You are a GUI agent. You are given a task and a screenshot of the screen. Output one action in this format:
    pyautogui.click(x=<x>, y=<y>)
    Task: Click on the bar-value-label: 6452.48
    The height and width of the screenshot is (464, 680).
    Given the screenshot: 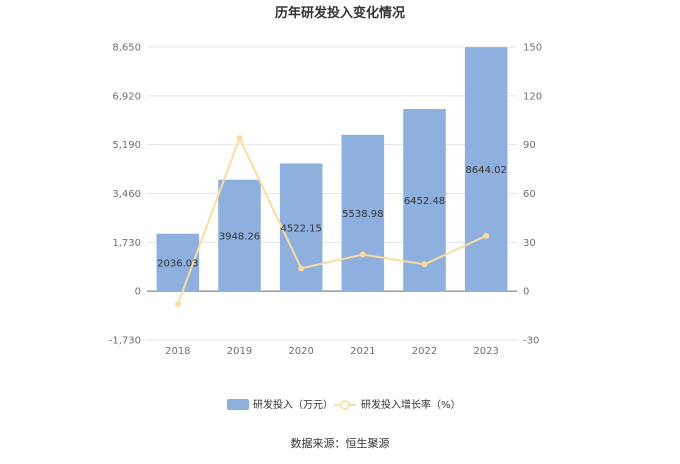 What is the action you would take?
    pyautogui.click(x=424, y=201)
    